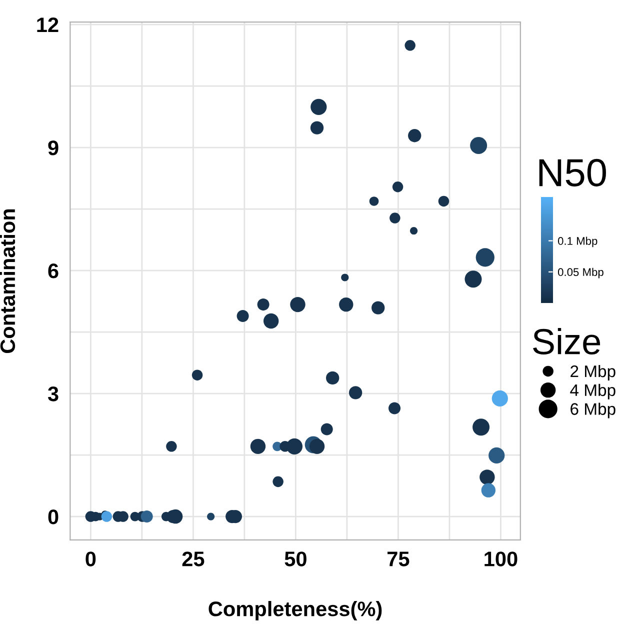 The width and height of the screenshot is (621, 630). I want to click on color-bar-label: 0.1 Mbp, so click(578, 242).